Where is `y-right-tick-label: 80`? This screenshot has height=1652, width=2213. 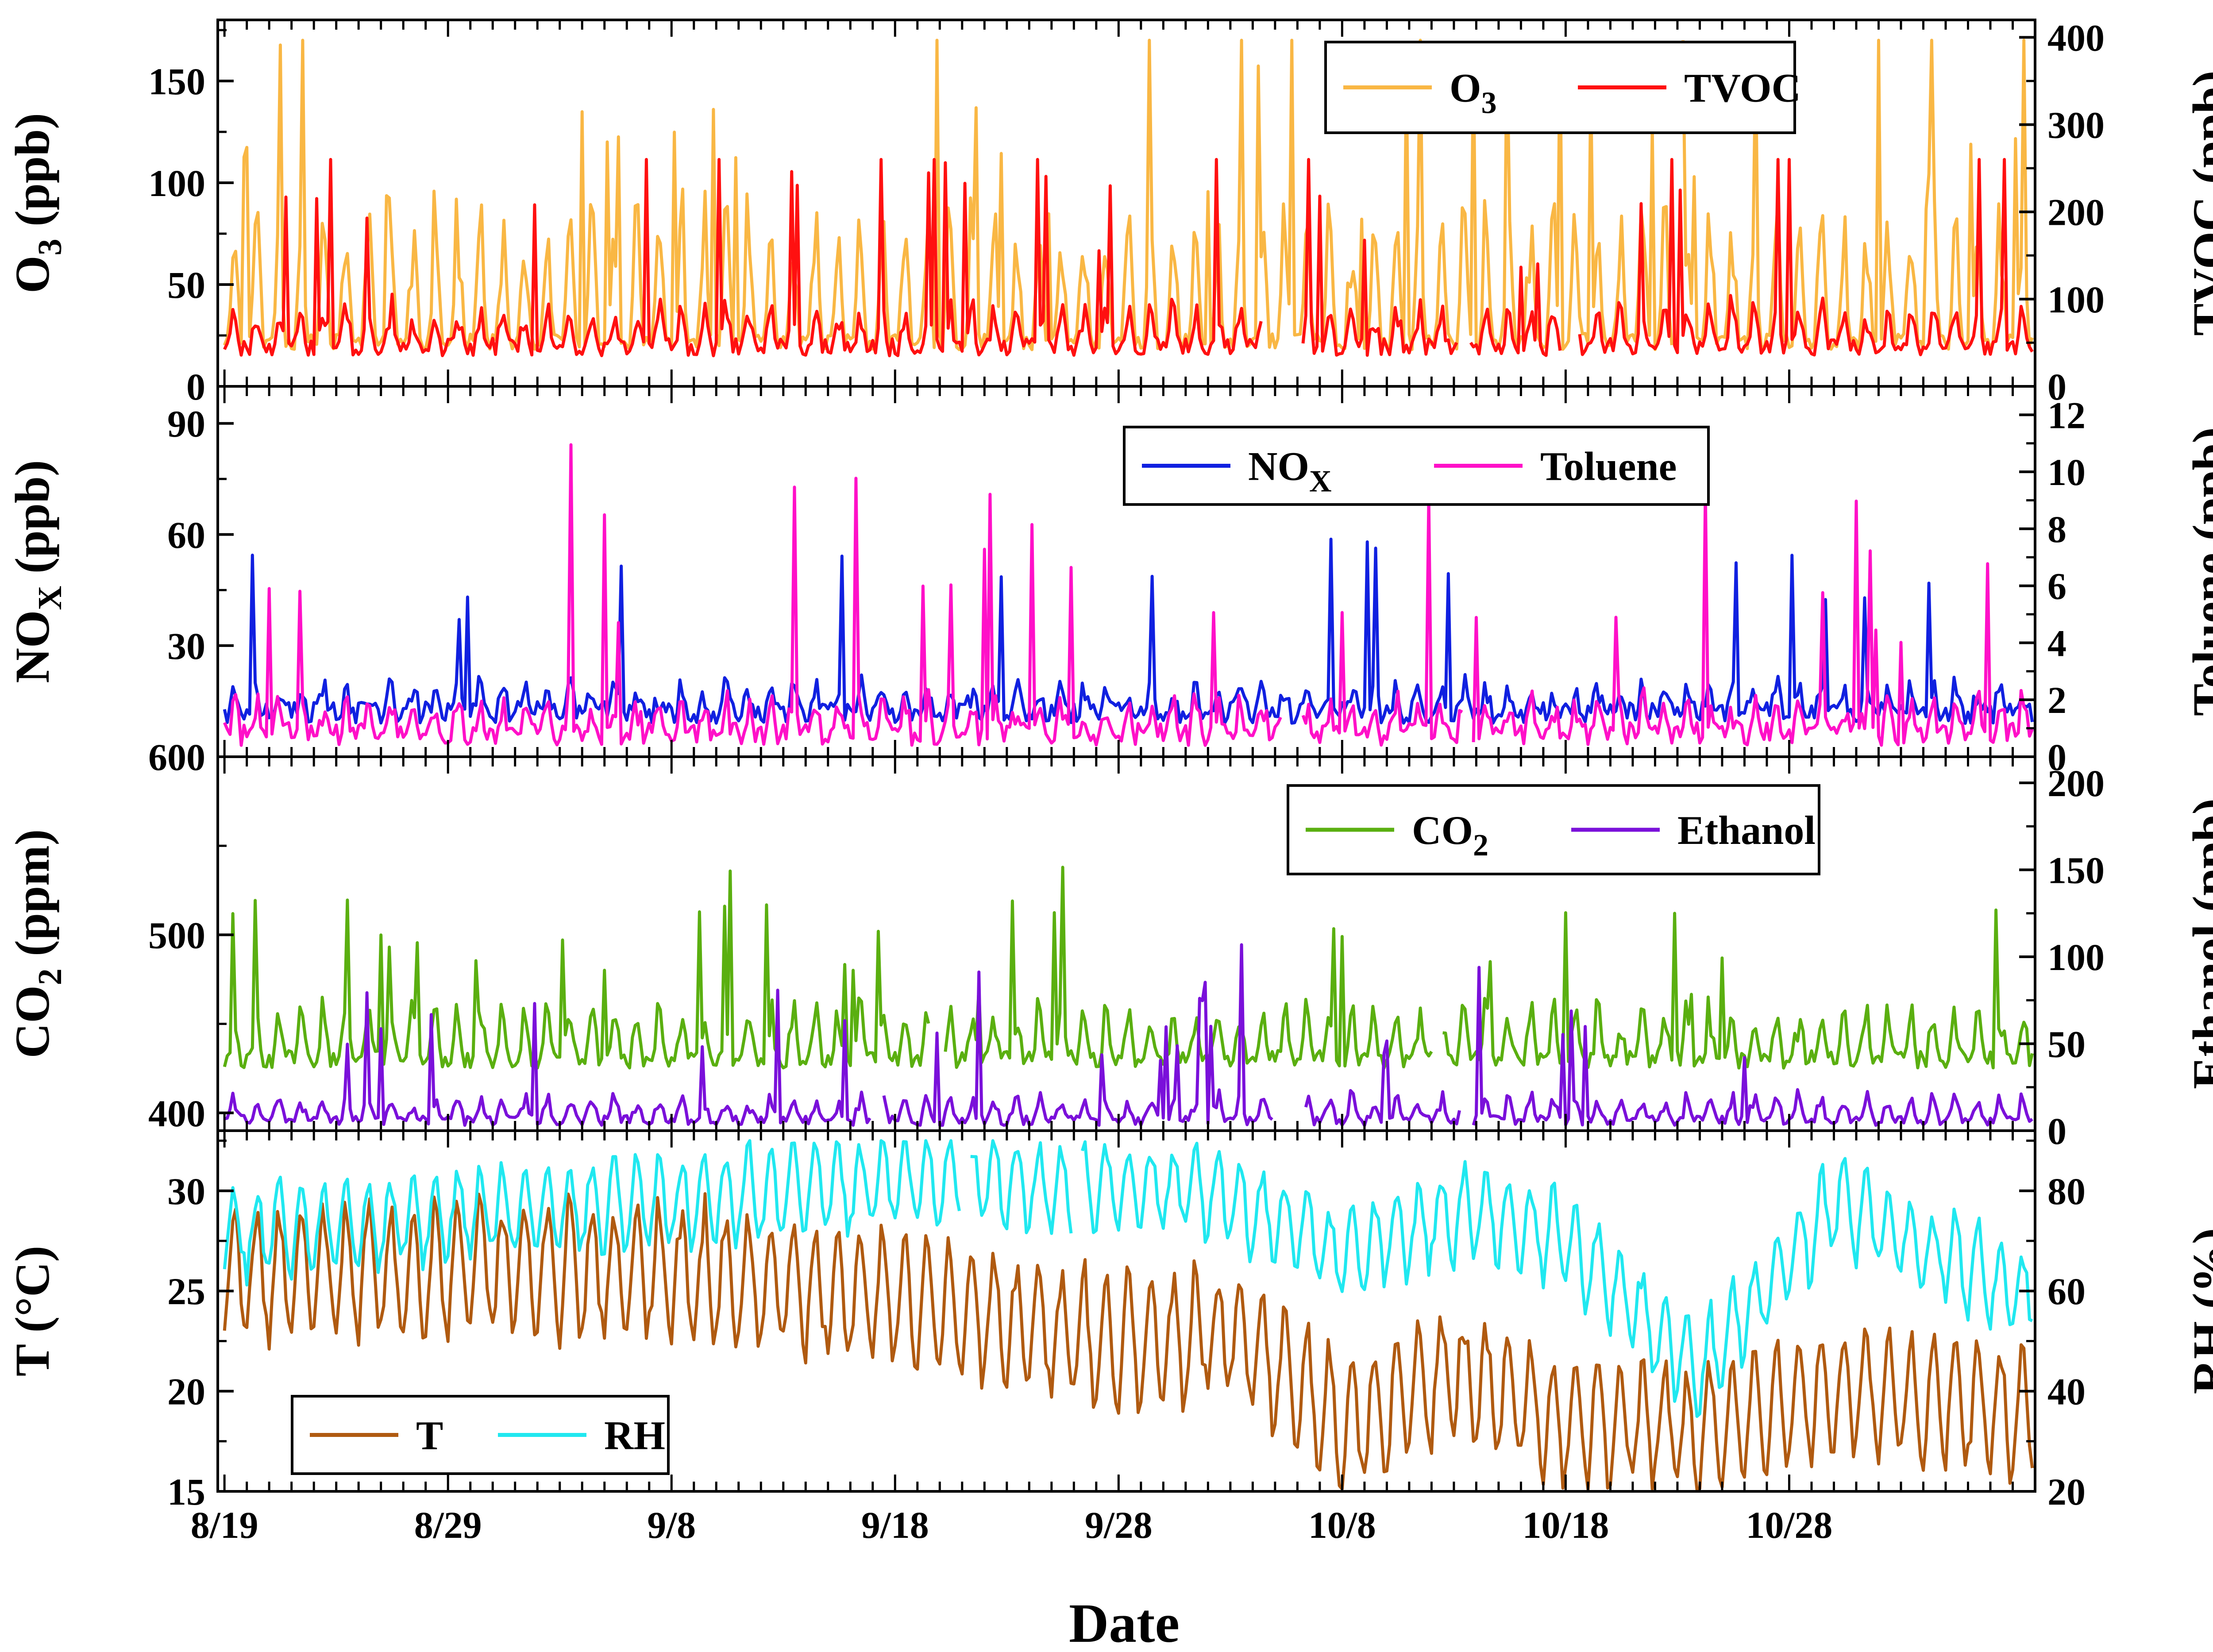
y-right-tick-label: 80 is located at coordinates (2066, 1191).